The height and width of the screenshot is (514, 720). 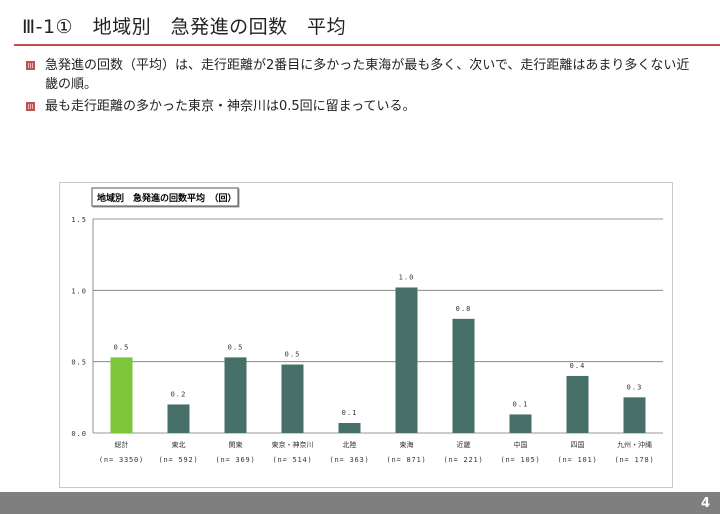 I want to click on sample-size-label: (n= 105), so click(x=520, y=460).